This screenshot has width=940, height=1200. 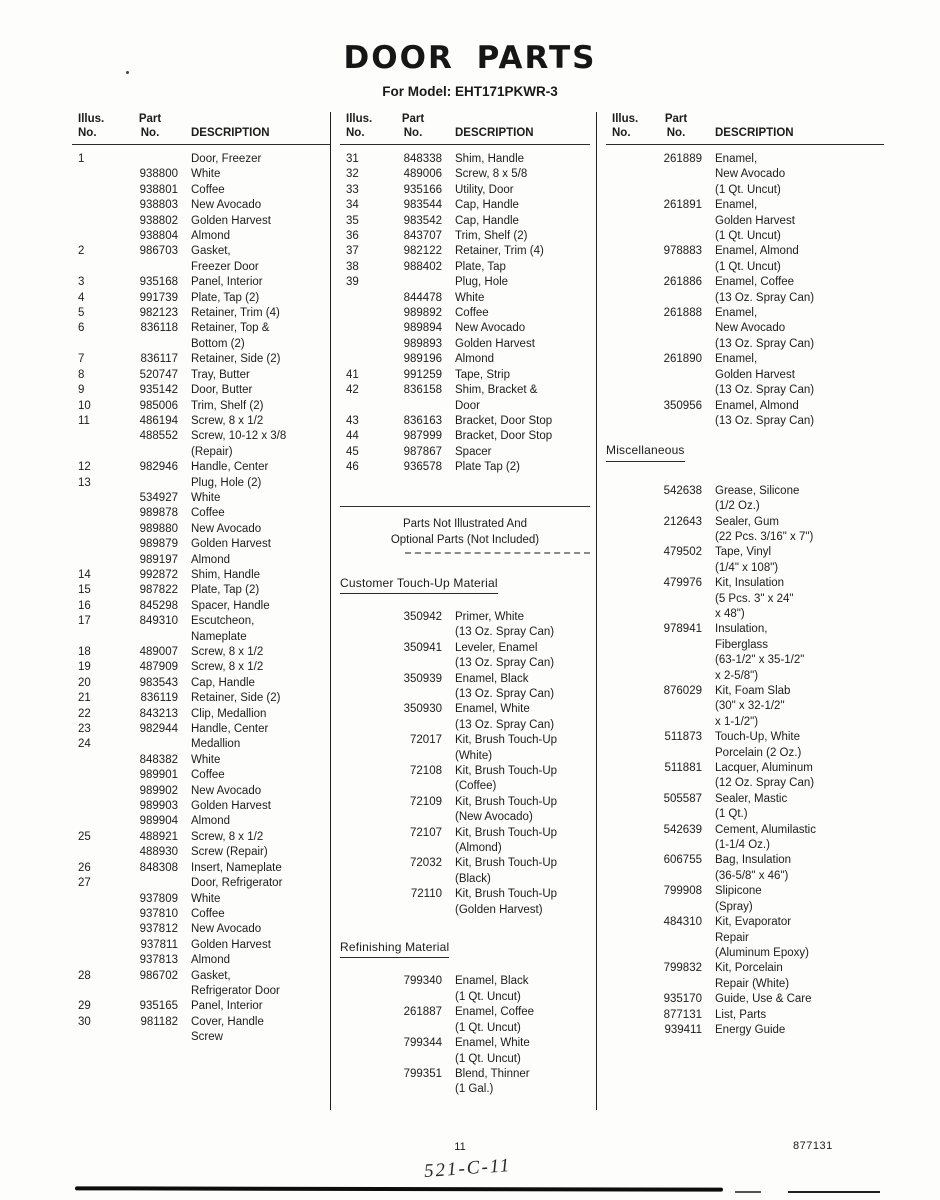 I want to click on part-no: 987822, so click(x=158, y=590).